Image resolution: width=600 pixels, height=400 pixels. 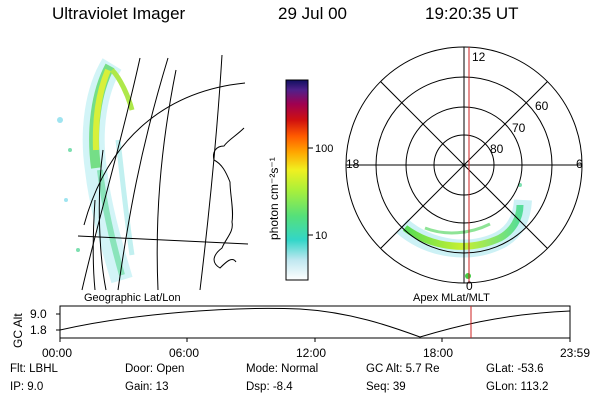 I want to click on info-door: Door: Open, so click(x=155, y=369).